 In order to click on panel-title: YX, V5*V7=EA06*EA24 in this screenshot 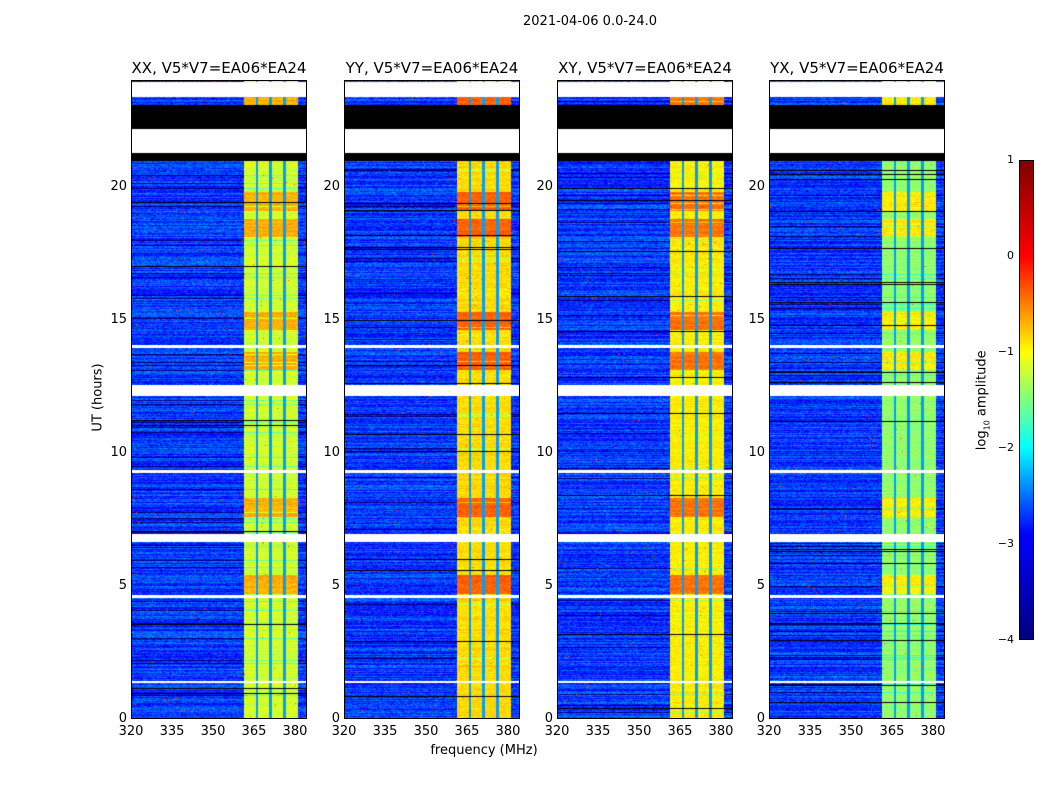, I will do `click(857, 68)`.